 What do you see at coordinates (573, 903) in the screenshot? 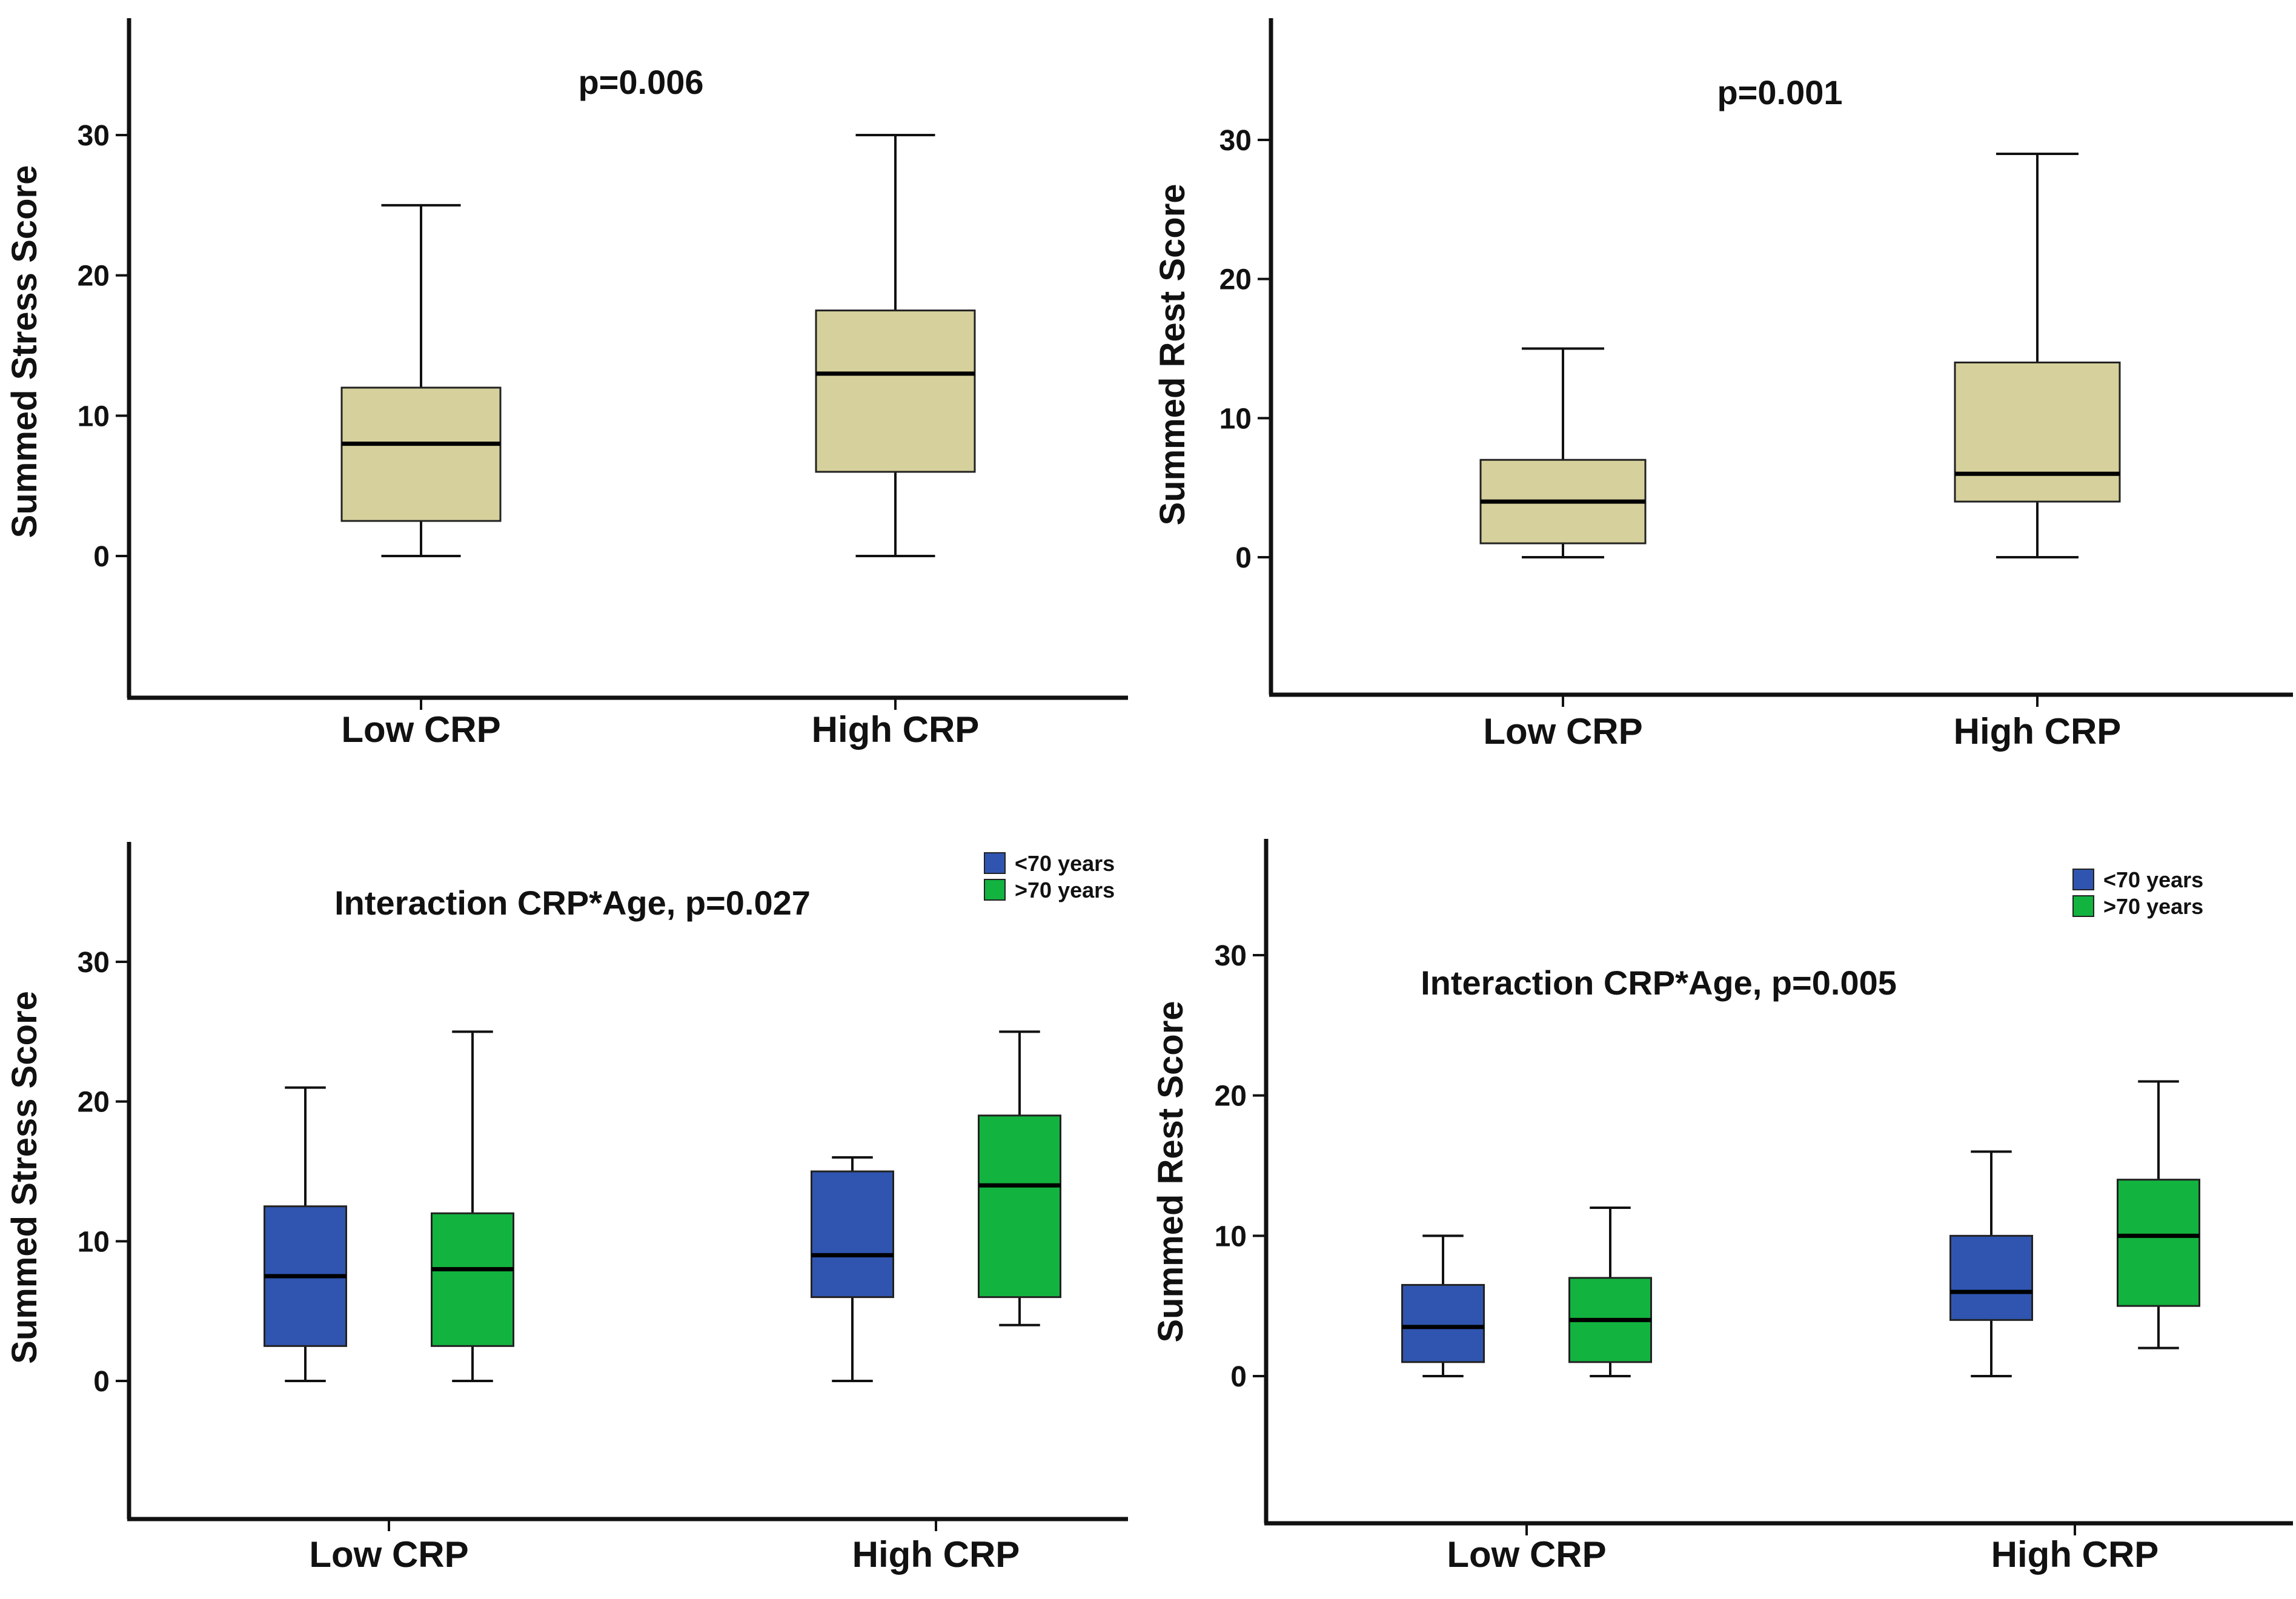
I see `chart-annotation: Interaction CRP*Age, p=0.027` at bounding box center [573, 903].